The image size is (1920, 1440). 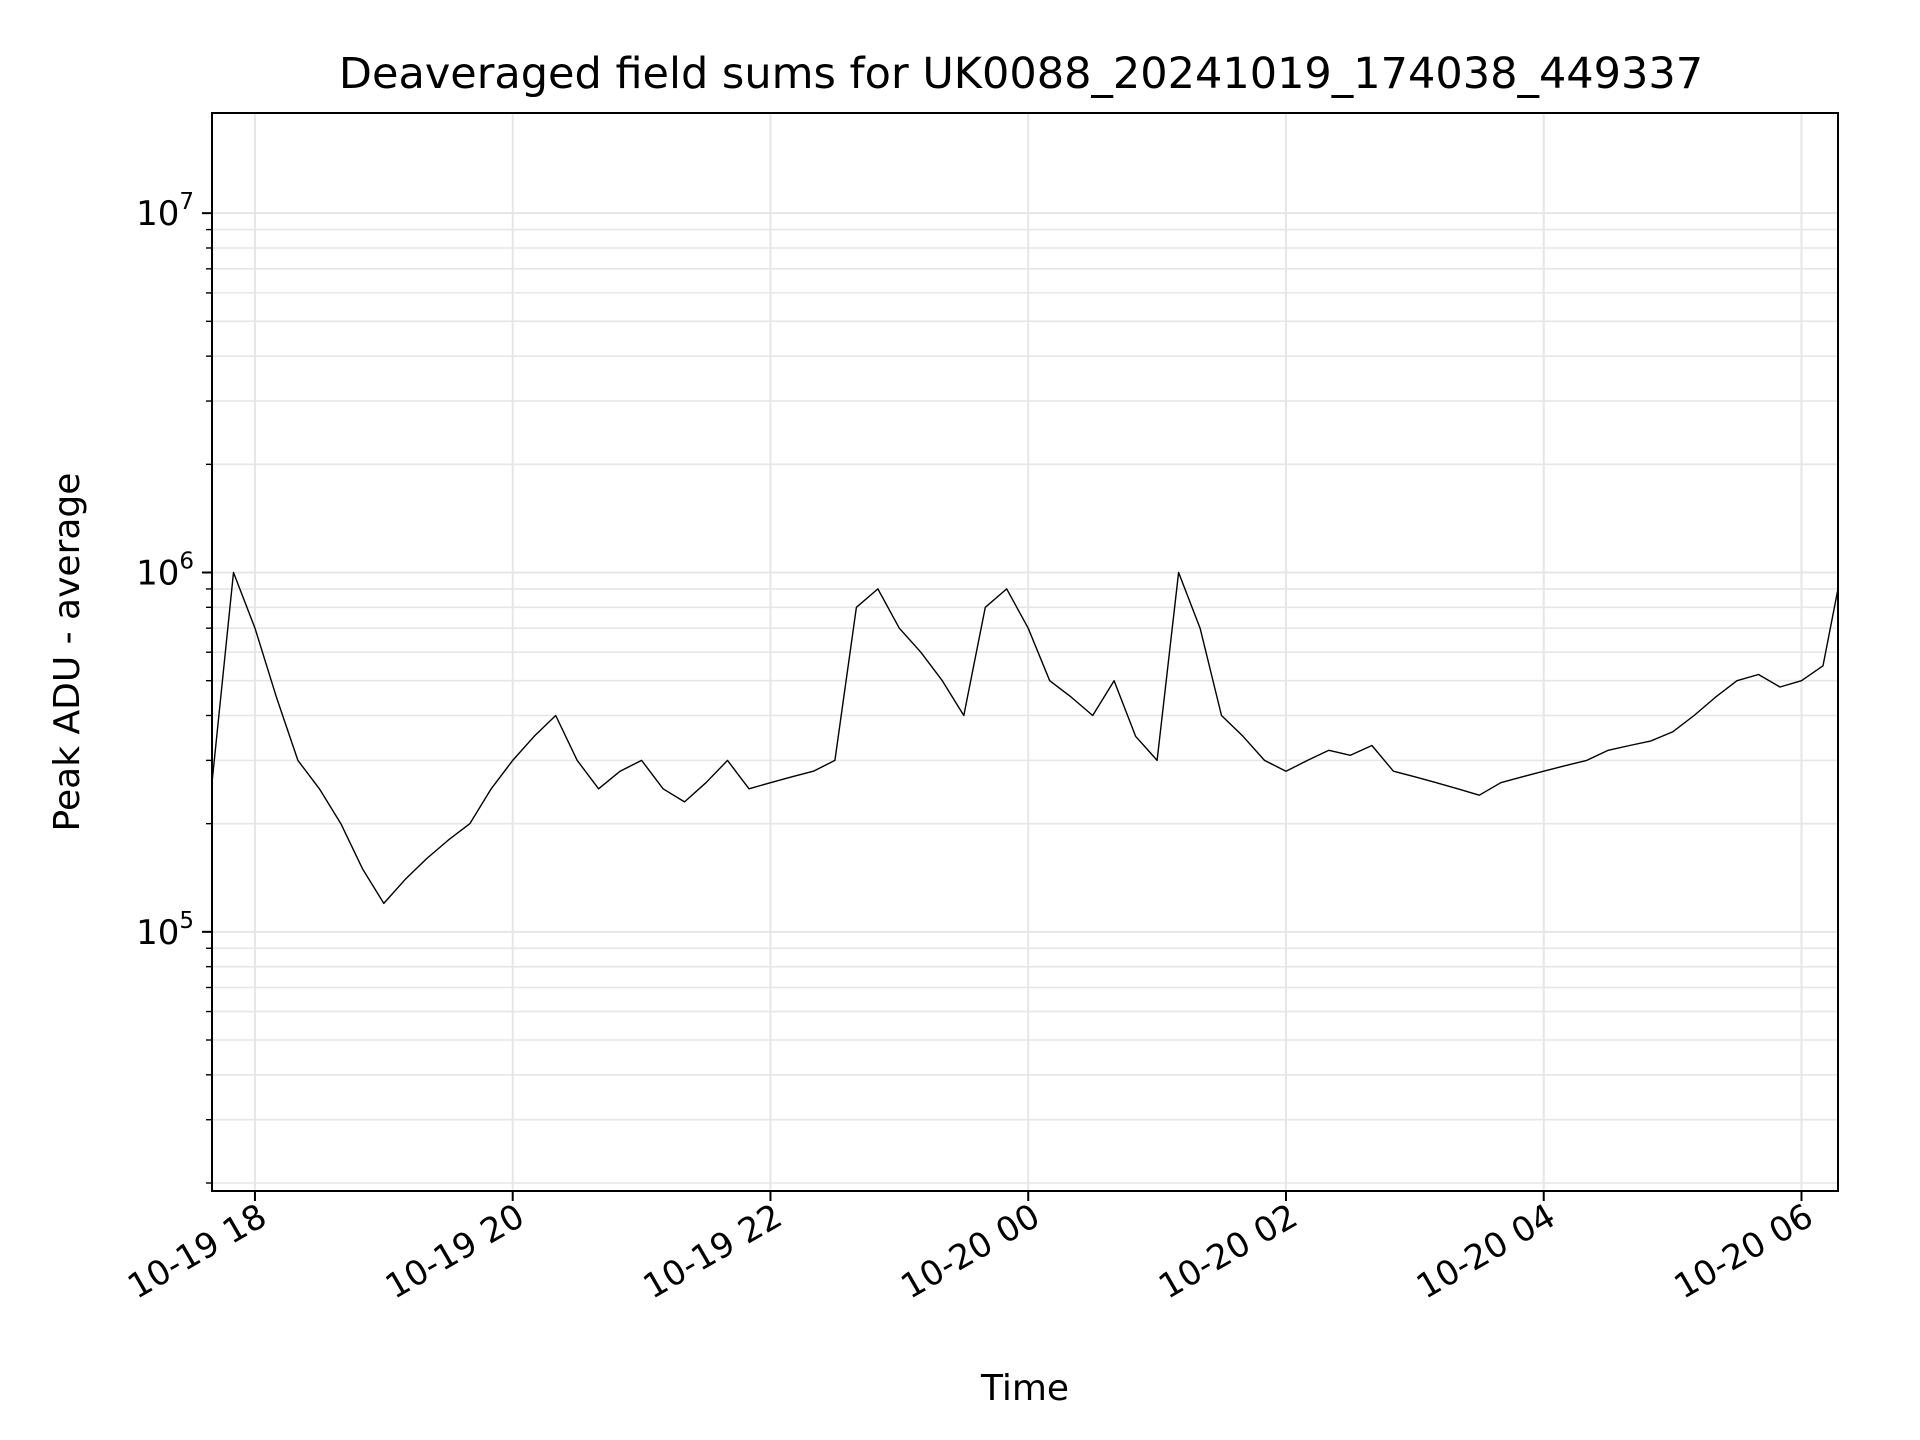 I want to click on y-tick-label: 10⁵, so click(x=165, y=930).